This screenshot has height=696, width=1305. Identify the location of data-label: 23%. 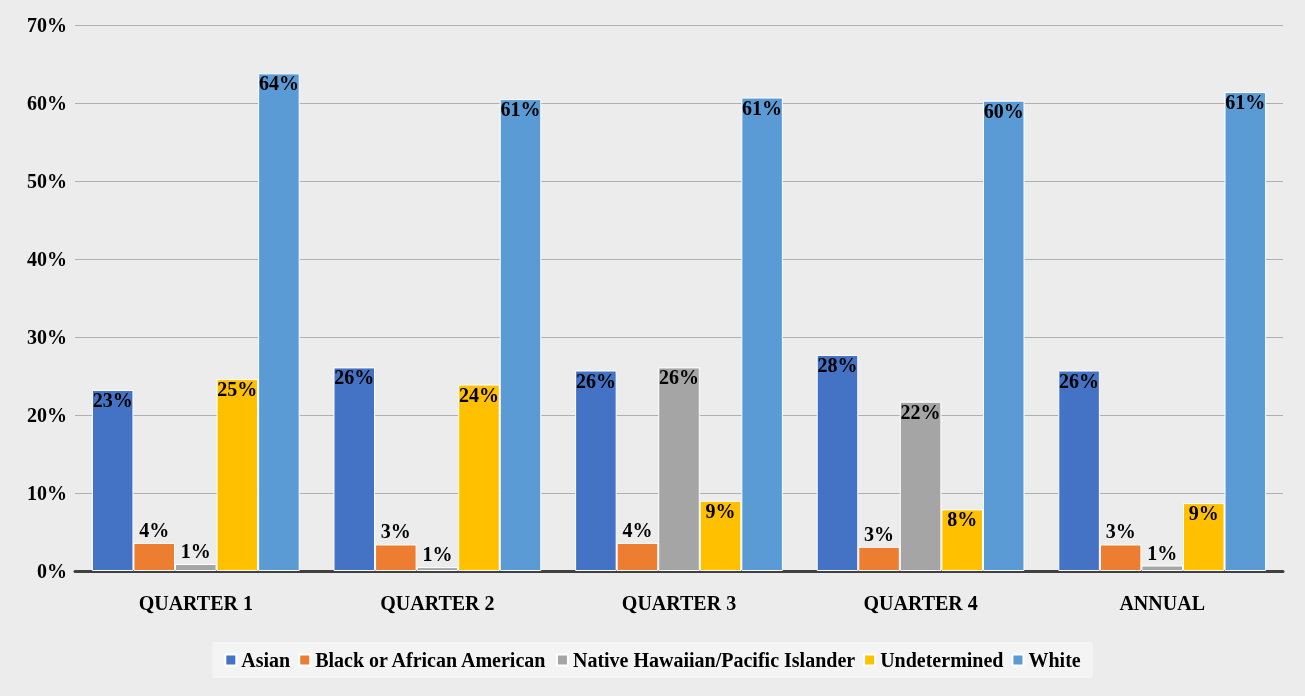
(112, 400).